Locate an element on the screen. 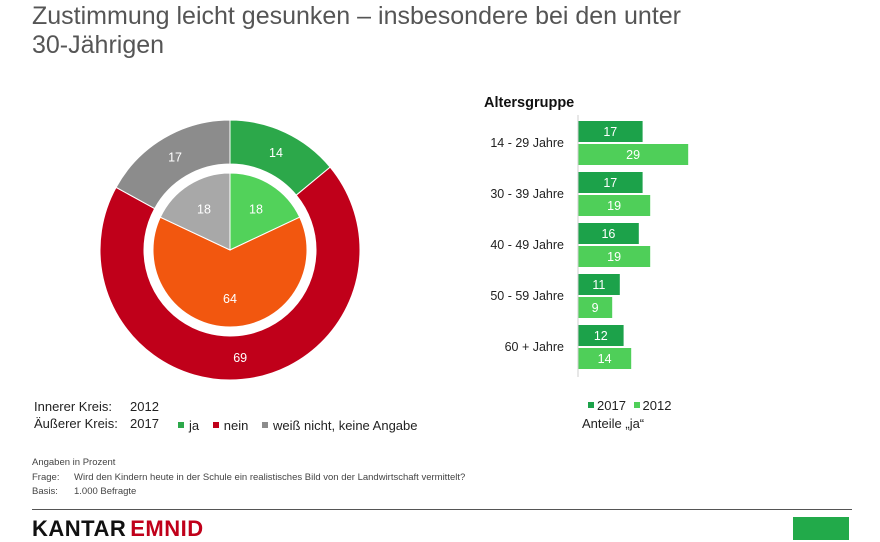 This screenshot has width=880, height=542. legend-swatch-unsure is located at coordinates (264, 425).